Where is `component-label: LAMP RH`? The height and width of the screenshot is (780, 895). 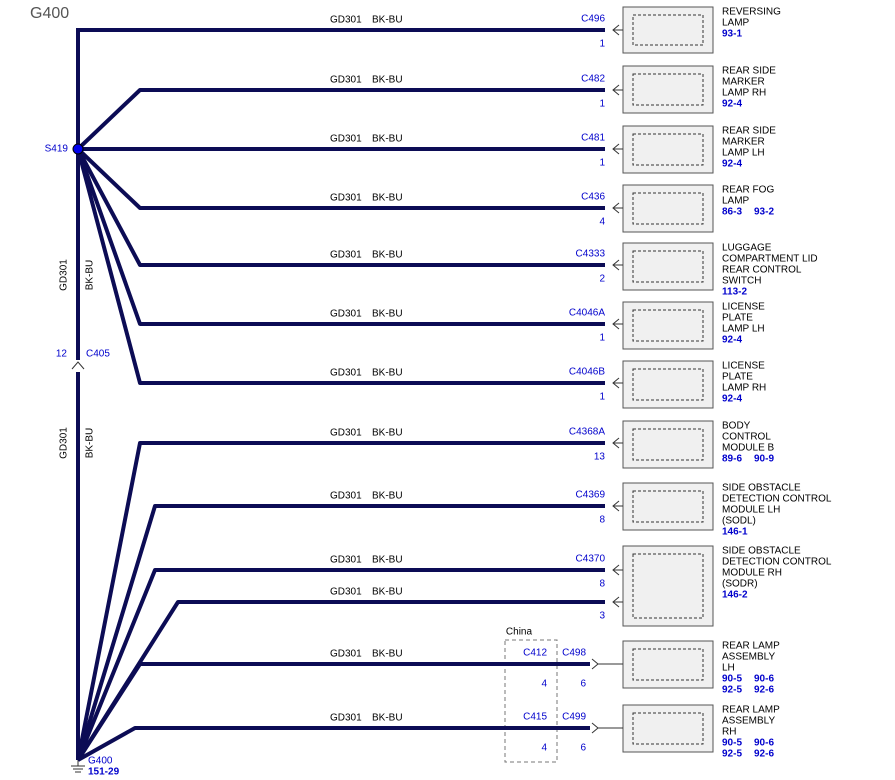
component-label: LAMP RH is located at coordinates (744, 388).